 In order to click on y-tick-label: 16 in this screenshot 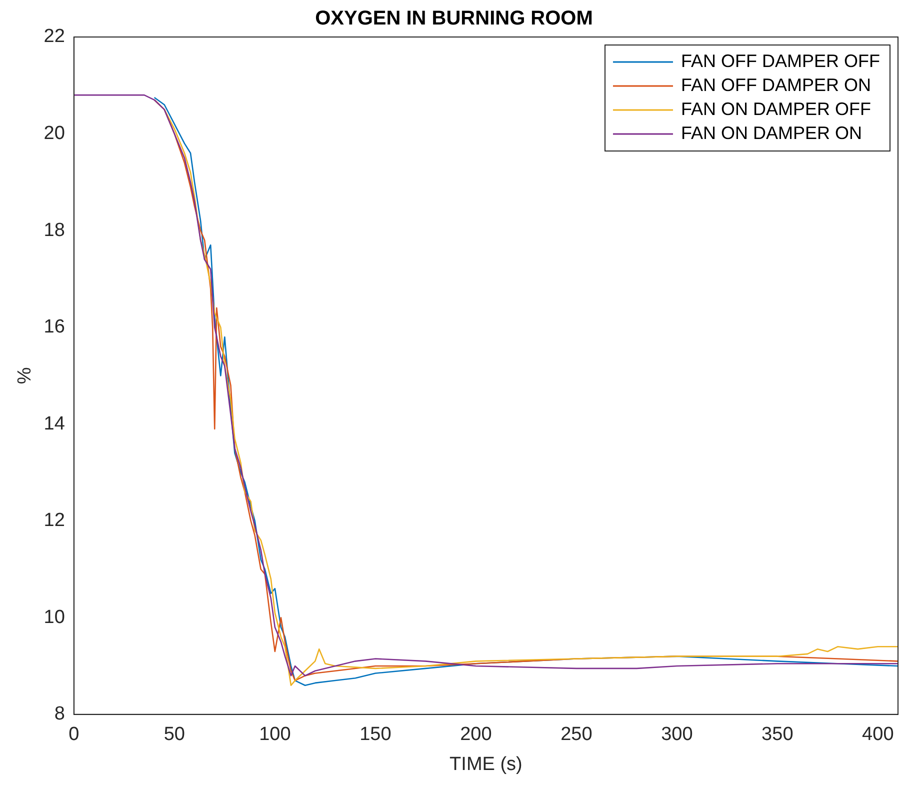, I will do `click(54, 327)`.